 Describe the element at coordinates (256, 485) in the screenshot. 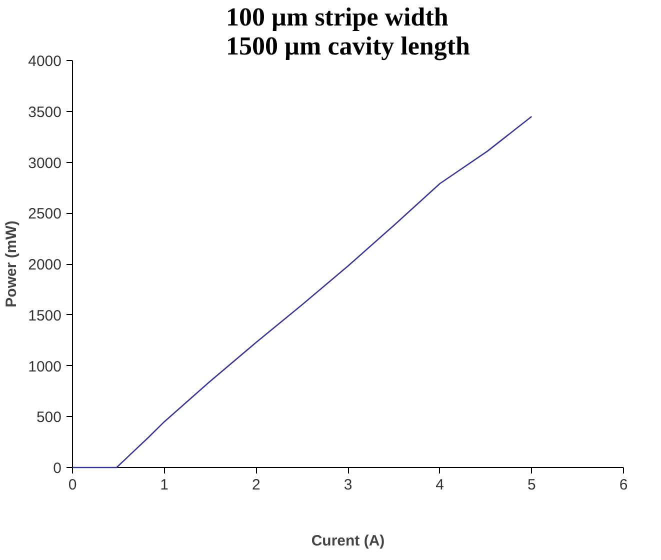

I see `x-tick-label: 2` at that location.